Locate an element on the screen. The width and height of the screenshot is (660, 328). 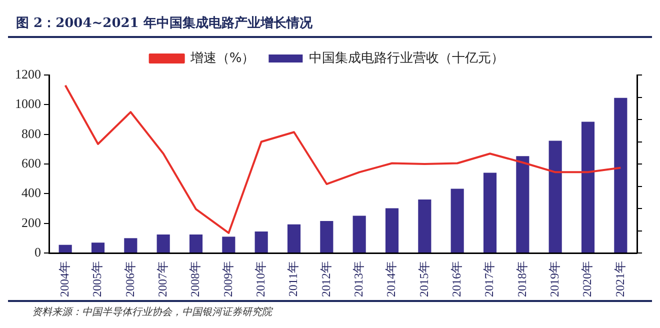
x-tick-label: 2017年 is located at coordinates (489, 279).